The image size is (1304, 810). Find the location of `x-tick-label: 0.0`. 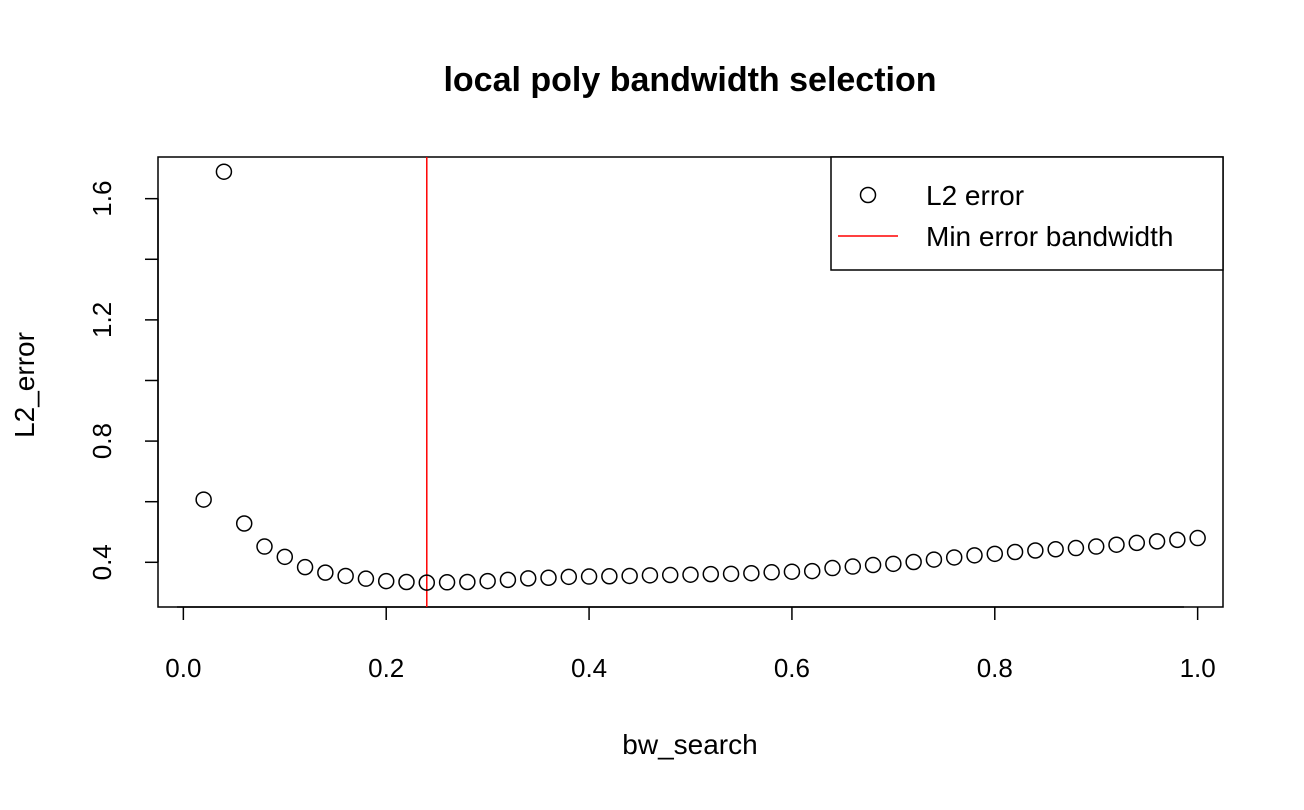

x-tick-label: 0.0 is located at coordinates (183, 668).